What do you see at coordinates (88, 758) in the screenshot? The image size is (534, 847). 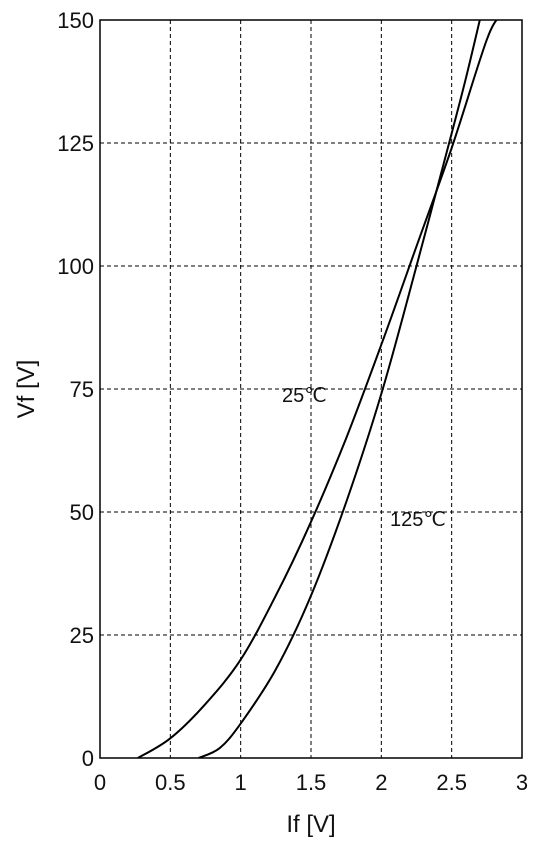 I see `y-tick-label: 0` at bounding box center [88, 758].